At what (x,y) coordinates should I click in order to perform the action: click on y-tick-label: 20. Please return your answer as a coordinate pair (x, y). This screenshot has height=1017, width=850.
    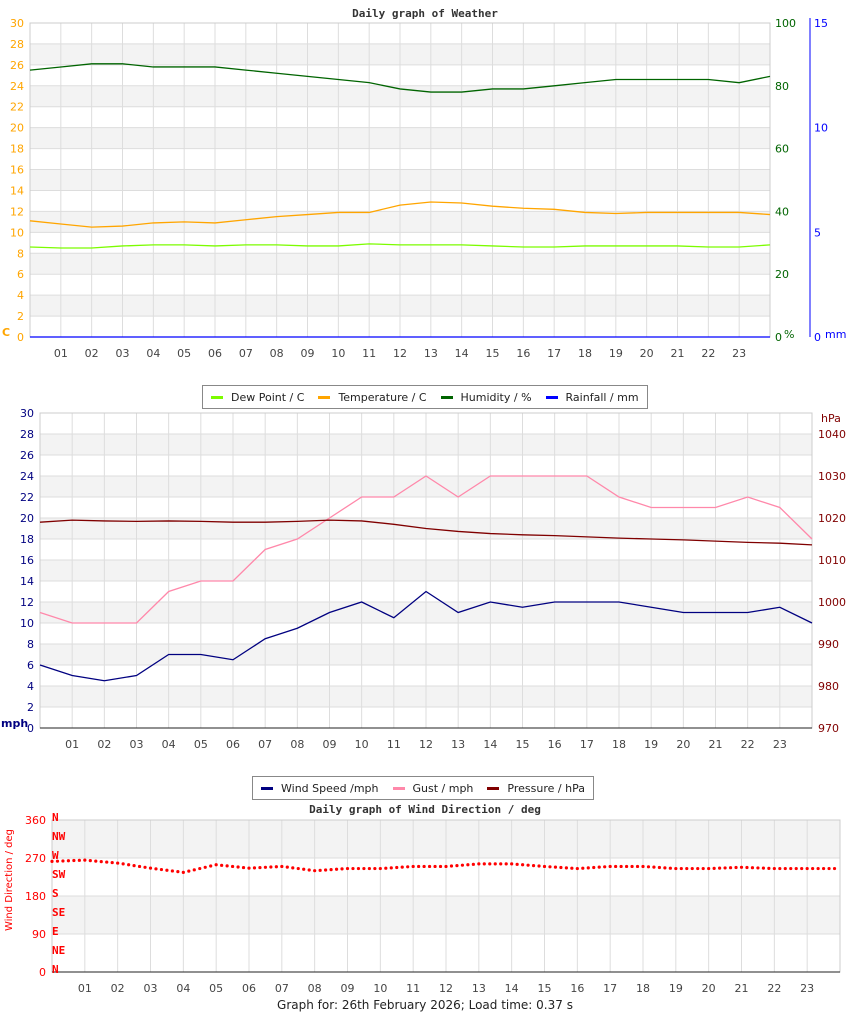
    Looking at the image, I should click on (17, 128).